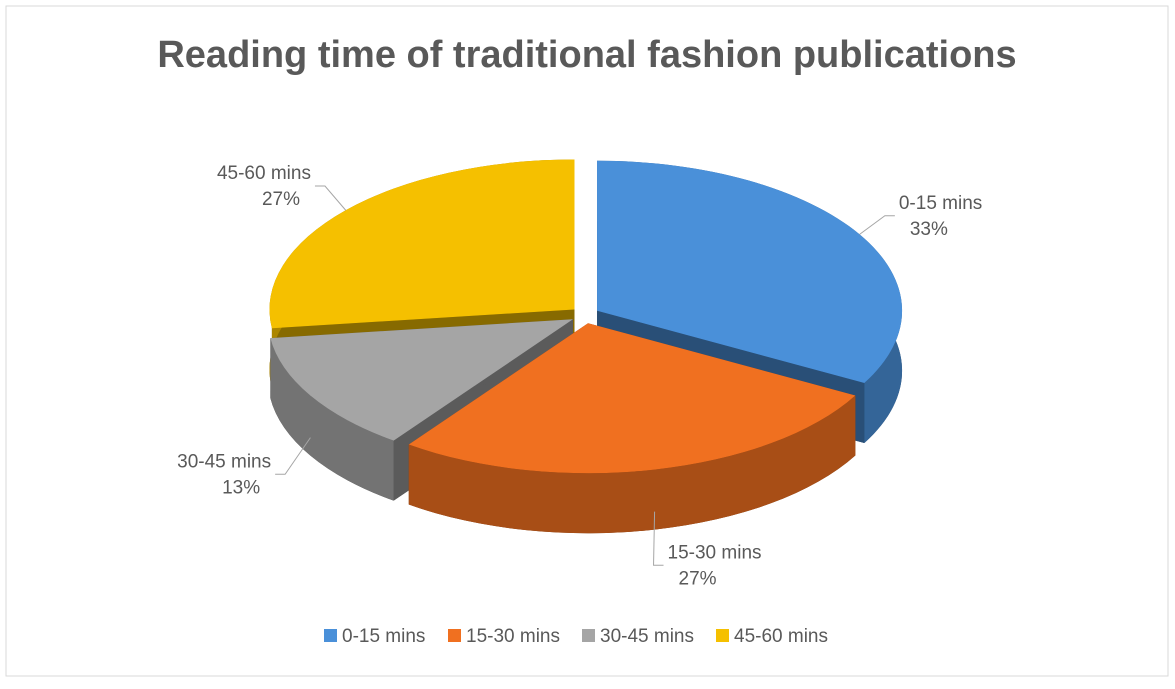 This screenshot has height=689, width=1175. Describe the element at coordinates (940, 203) in the screenshot. I see `data-label-category: 0-15 mins` at that location.